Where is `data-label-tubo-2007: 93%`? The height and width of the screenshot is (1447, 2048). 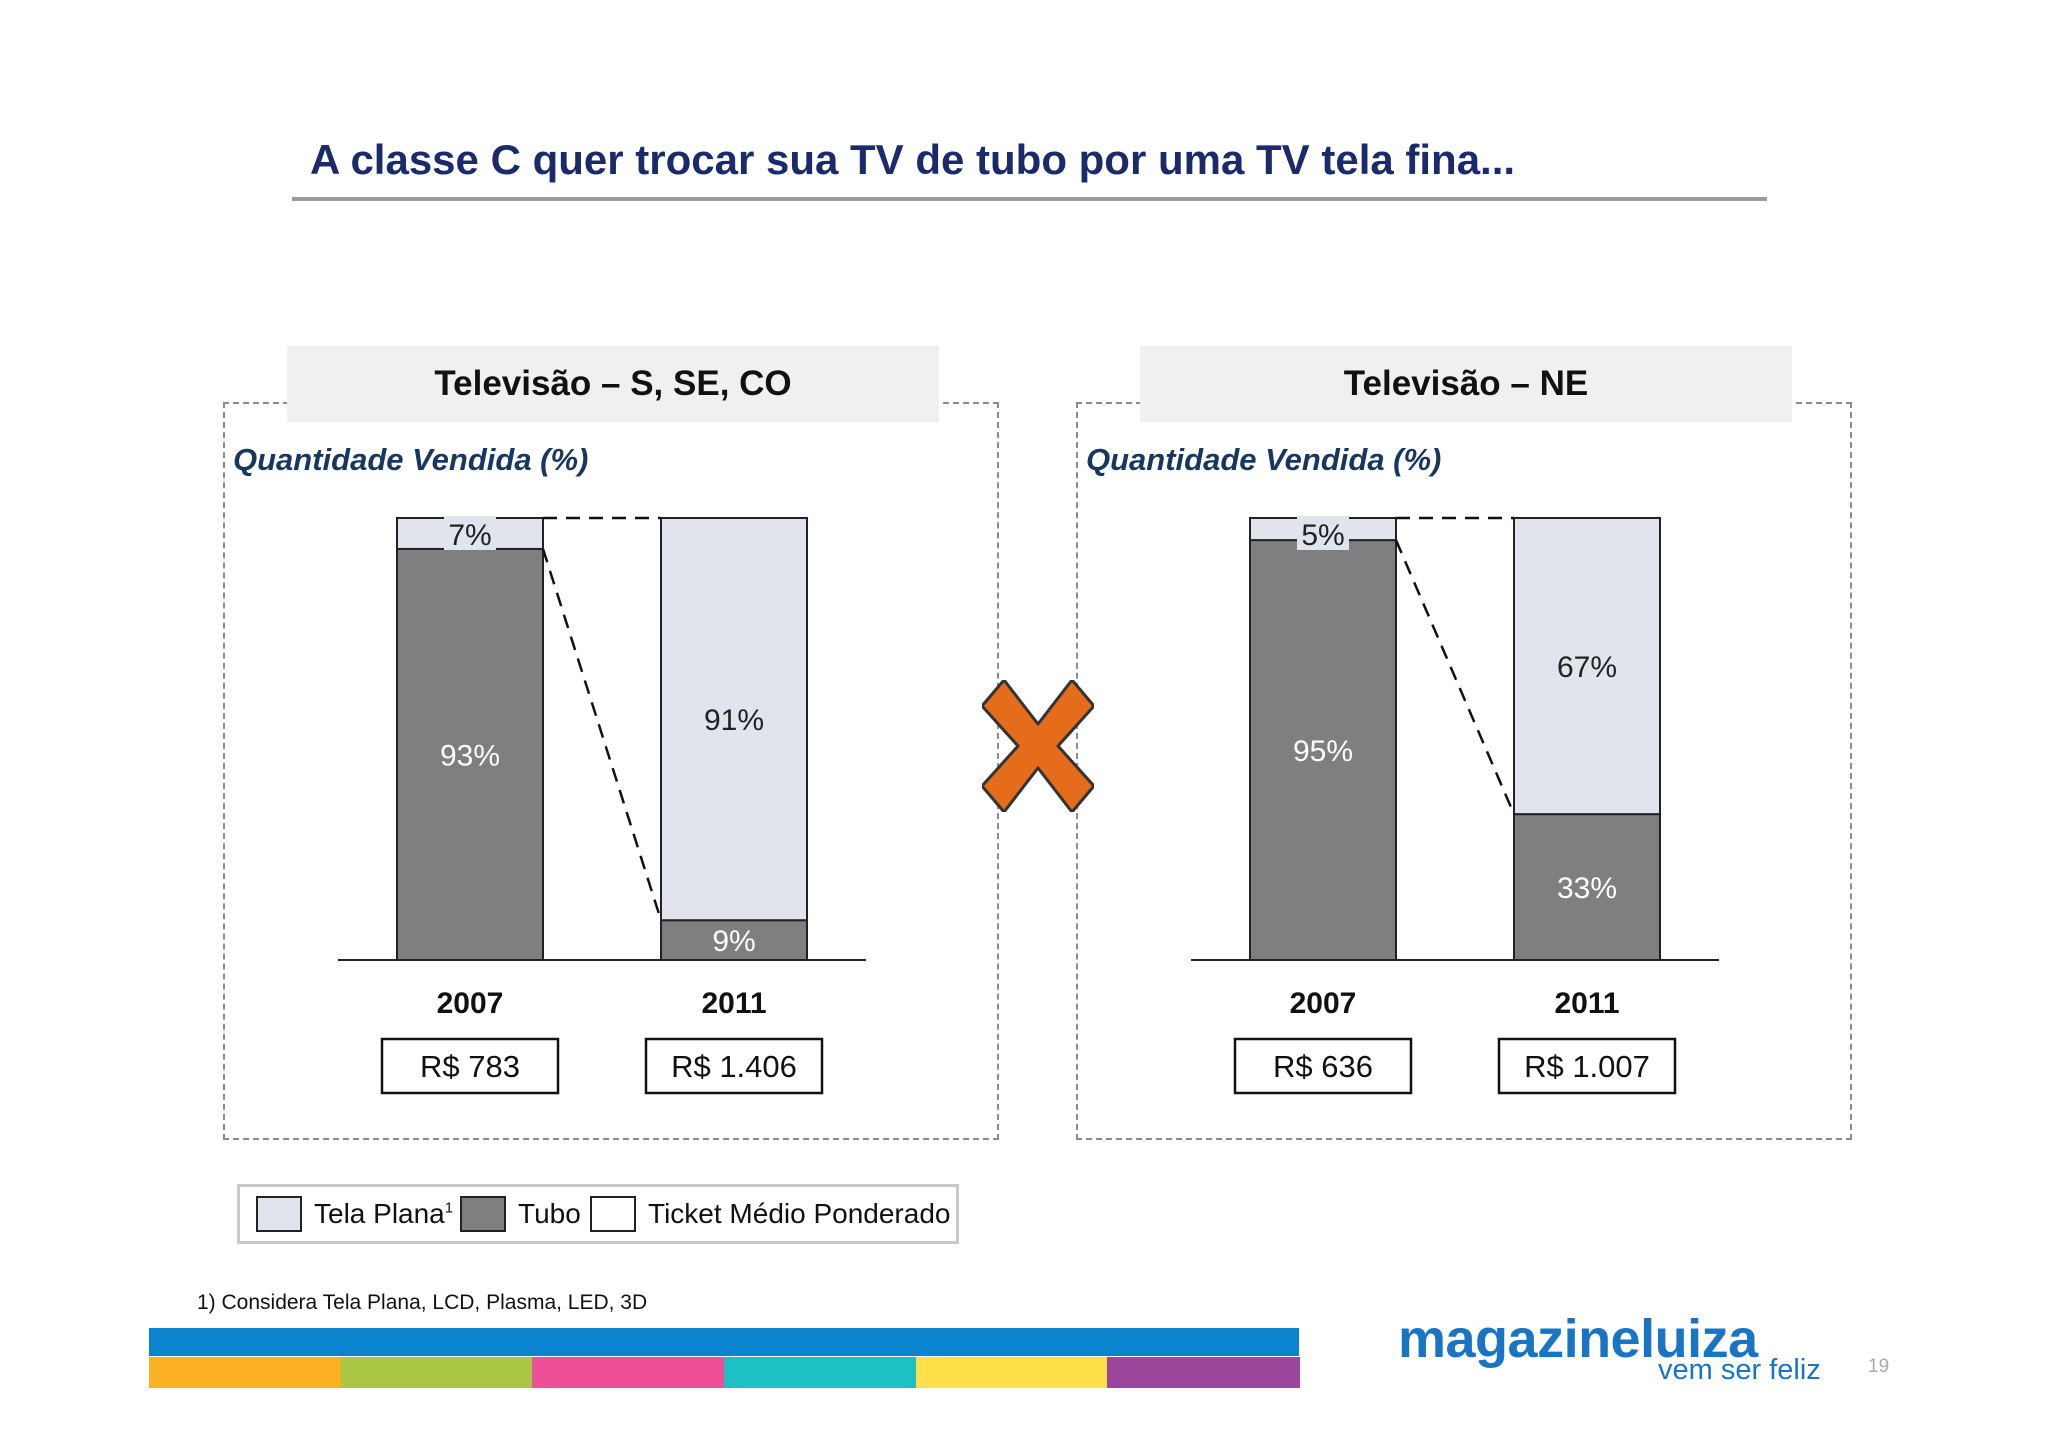 data-label-tubo-2007: 93% is located at coordinates (470, 755).